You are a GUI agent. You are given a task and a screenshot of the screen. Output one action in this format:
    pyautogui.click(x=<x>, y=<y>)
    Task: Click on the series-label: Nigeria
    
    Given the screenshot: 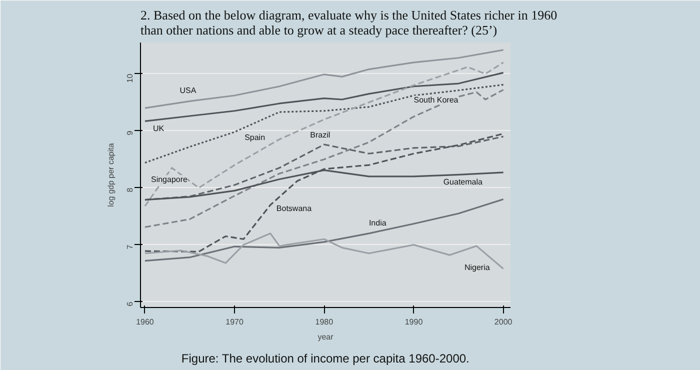 What is the action you would take?
    pyautogui.click(x=477, y=267)
    